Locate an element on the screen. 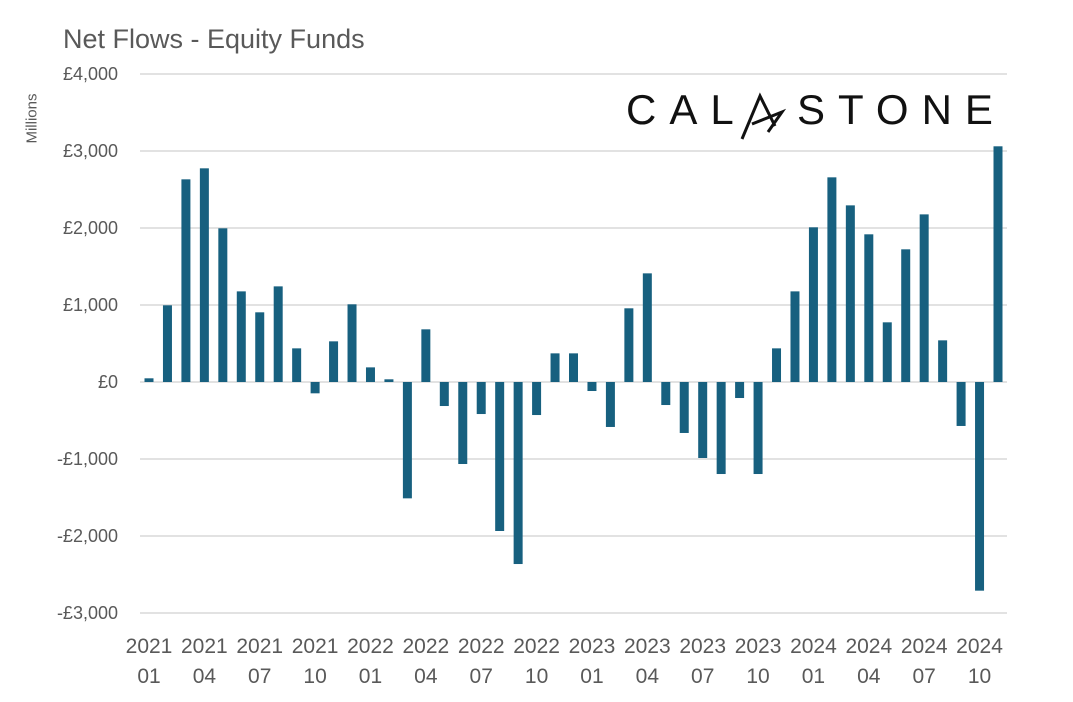 The width and height of the screenshot is (1073, 702). logo-text-cal: CAL is located at coordinates (686, 109).